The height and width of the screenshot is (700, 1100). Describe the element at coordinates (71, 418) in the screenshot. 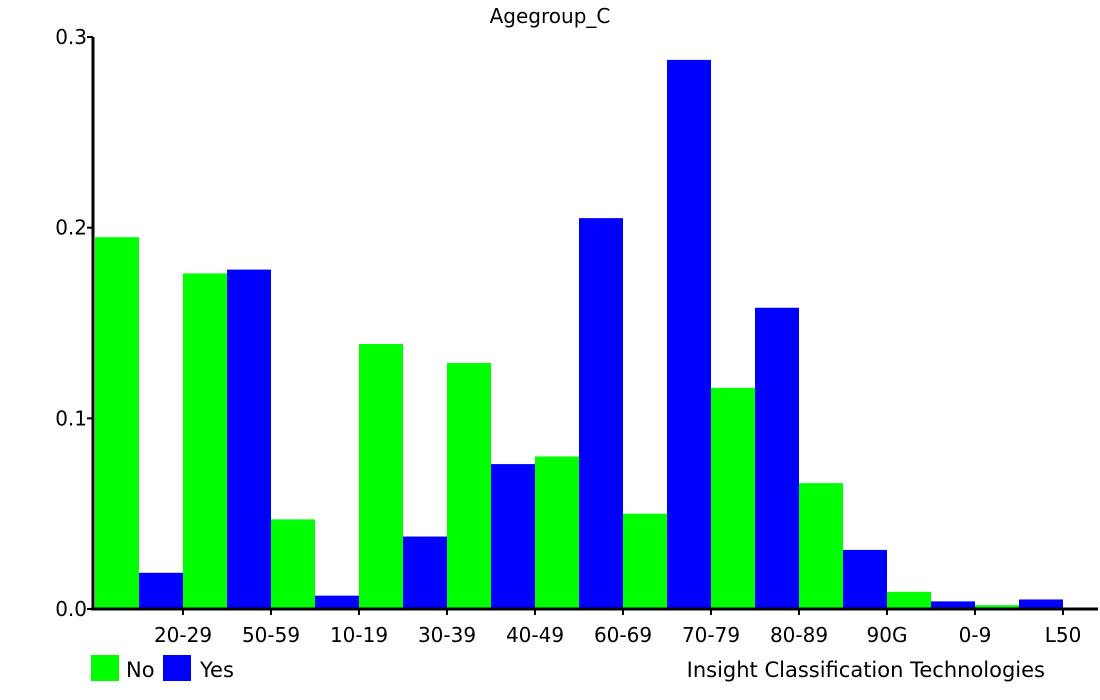

I see `y-tick-label: 0.1` at that location.